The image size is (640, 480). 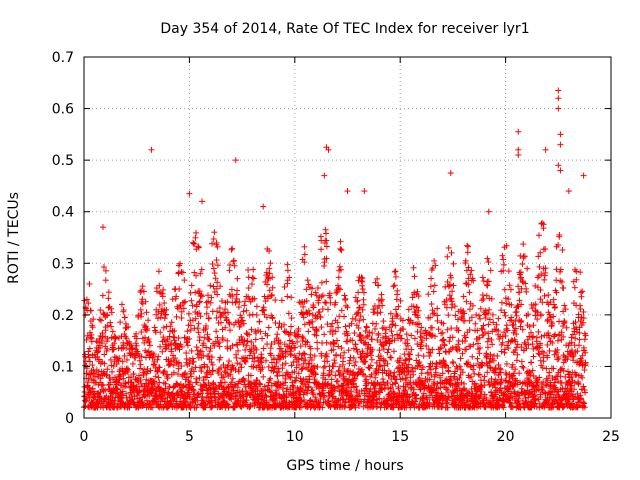 What do you see at coordinates (350, 437) in the screenshot?
I see `x-tick-labels: 0 5 10 15 20 25` at bounding box center [350, 437].